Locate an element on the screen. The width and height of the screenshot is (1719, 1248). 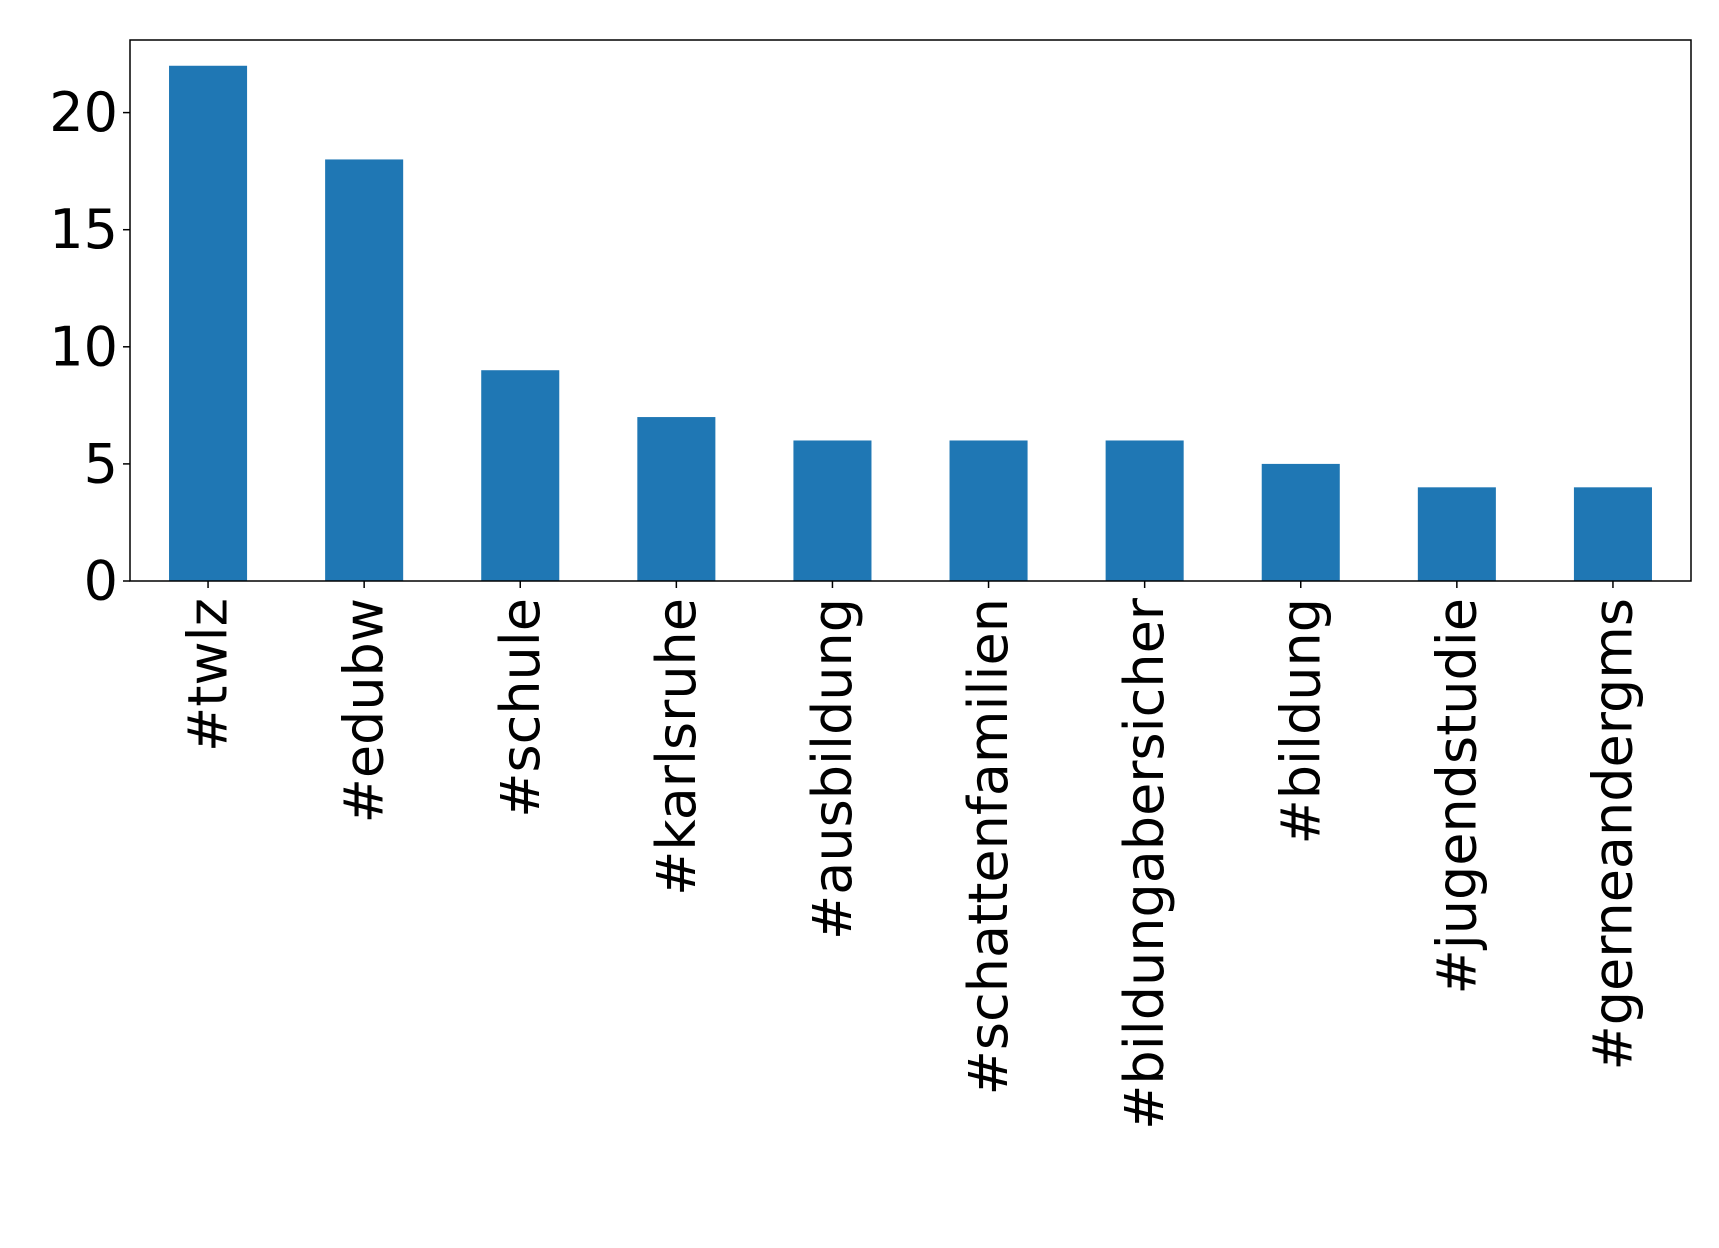
x-tick-label: #schule is located at coordinates (520, 708).